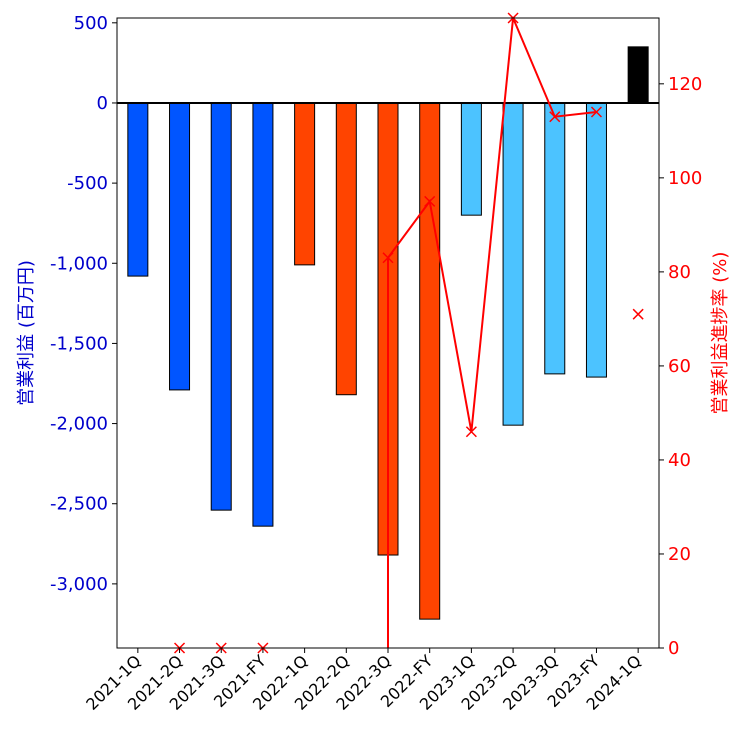  I want to click on left-tick-label: 500, so click(91, 23).